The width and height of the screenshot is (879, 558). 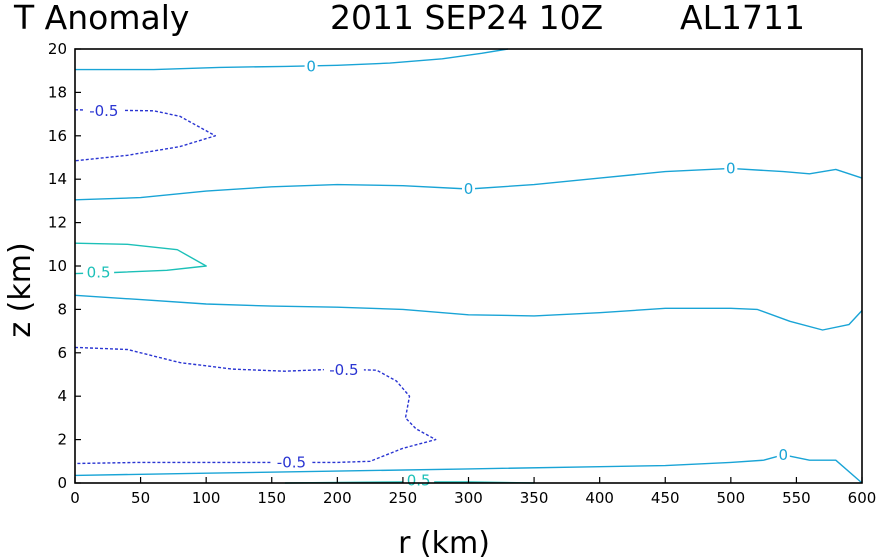 I want to click on chart-timestamp: 2011 SEP24 10Z, so click(x=466, y=18).